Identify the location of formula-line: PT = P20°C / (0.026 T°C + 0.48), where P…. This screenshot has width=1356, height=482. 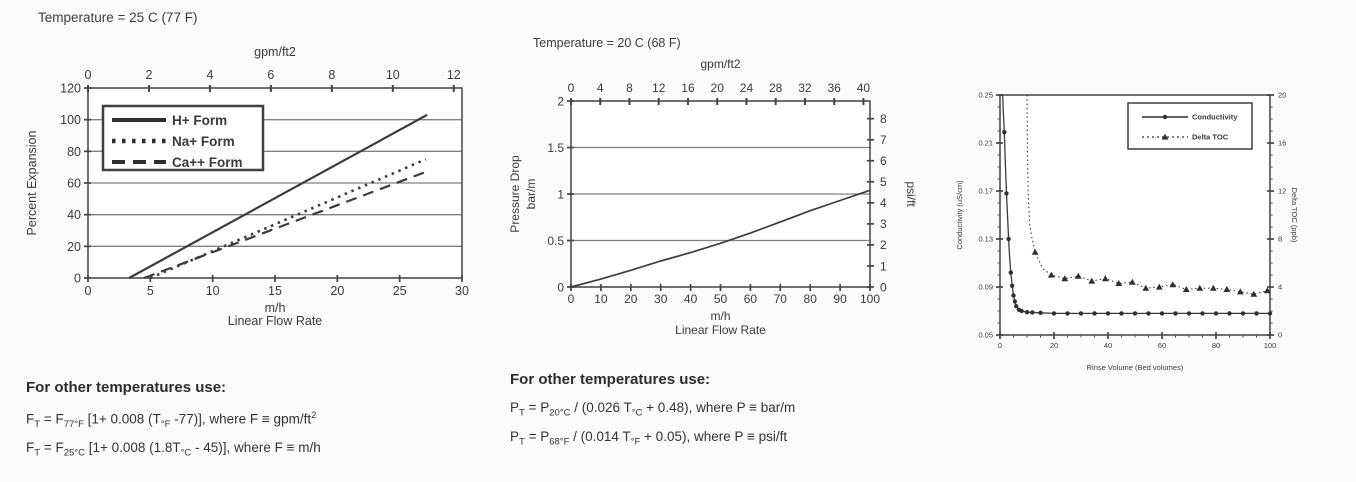
(653, 409).